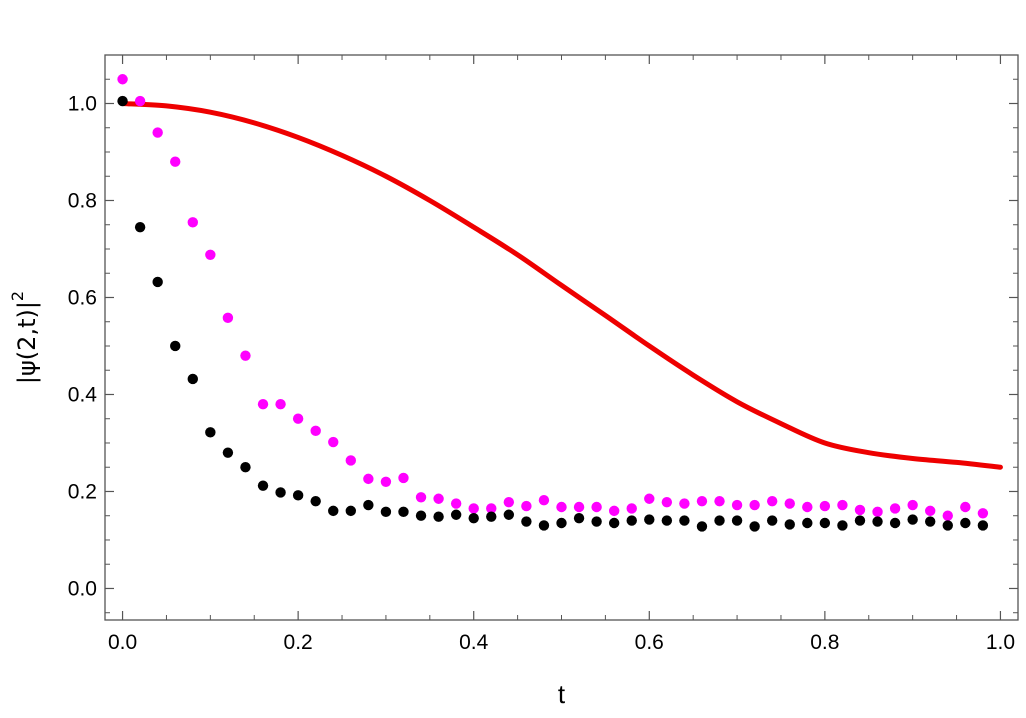 The height and width of the screenshot is (718, 1026). Describe the element at coordinates (1000, 642) in the screenshot. I see `x-tick-label: 1.0` at that location.